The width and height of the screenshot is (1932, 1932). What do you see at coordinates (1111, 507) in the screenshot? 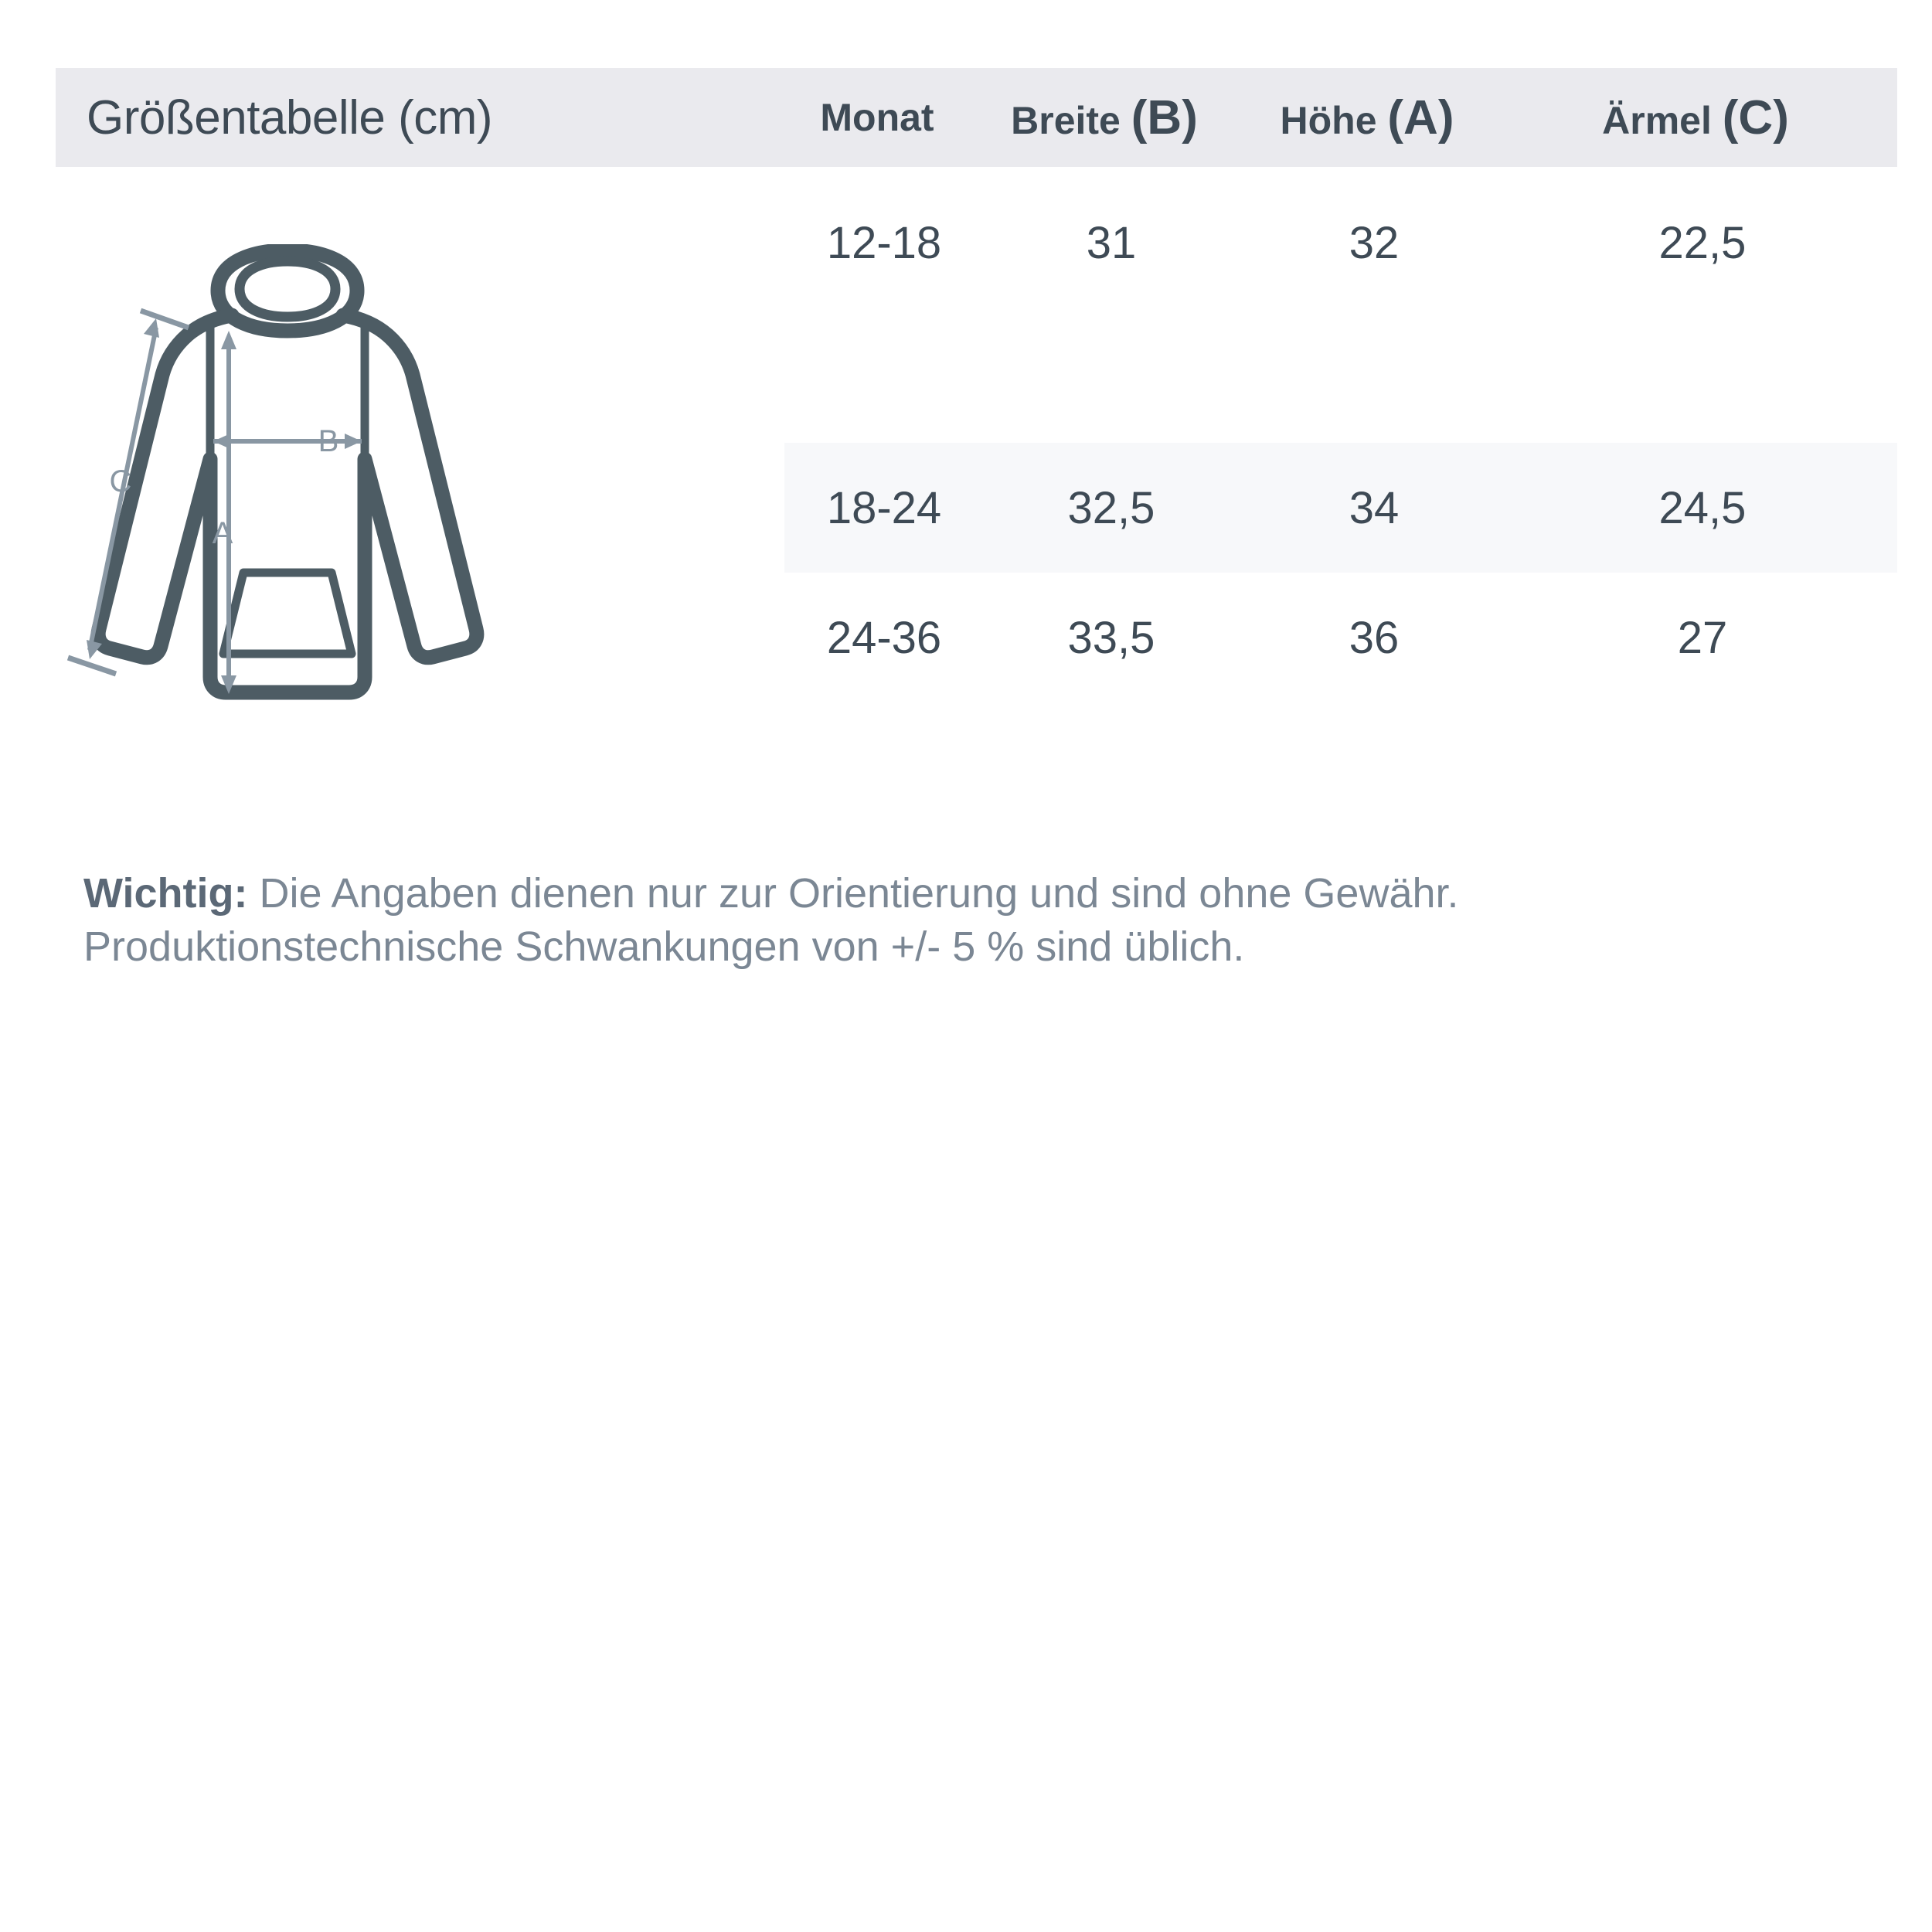
I see `cell-breite: 32,5` at bounding box center [1111, 507].